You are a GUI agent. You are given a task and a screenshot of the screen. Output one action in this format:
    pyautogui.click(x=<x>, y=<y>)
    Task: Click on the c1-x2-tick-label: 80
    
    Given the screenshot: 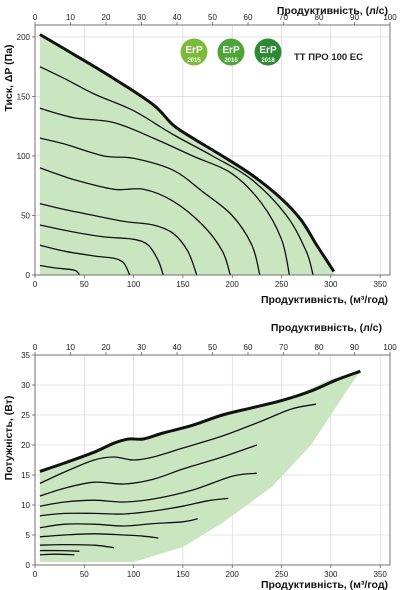 What is the action you would take?
    pyautogui.click(x=319, y=17)
    